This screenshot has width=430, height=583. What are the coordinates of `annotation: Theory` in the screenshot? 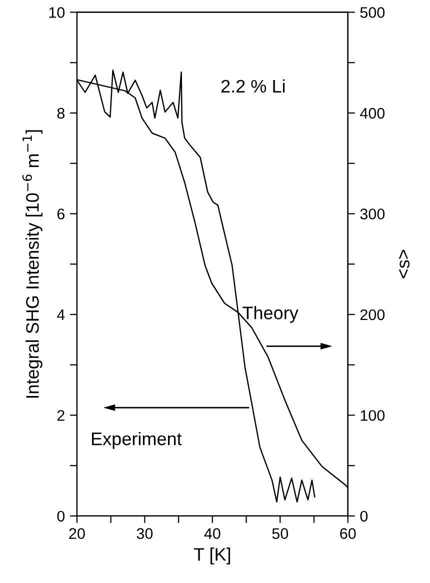 It's located at (270, 314).